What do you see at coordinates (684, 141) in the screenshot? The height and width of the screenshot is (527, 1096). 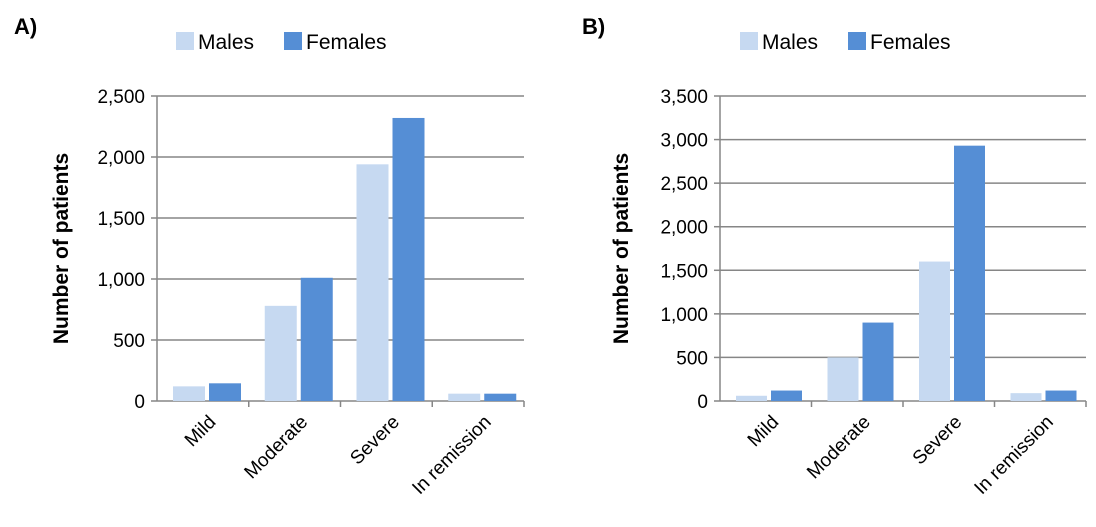 I see `y-tick-label: 3,000` at bounding box center [684, 141].